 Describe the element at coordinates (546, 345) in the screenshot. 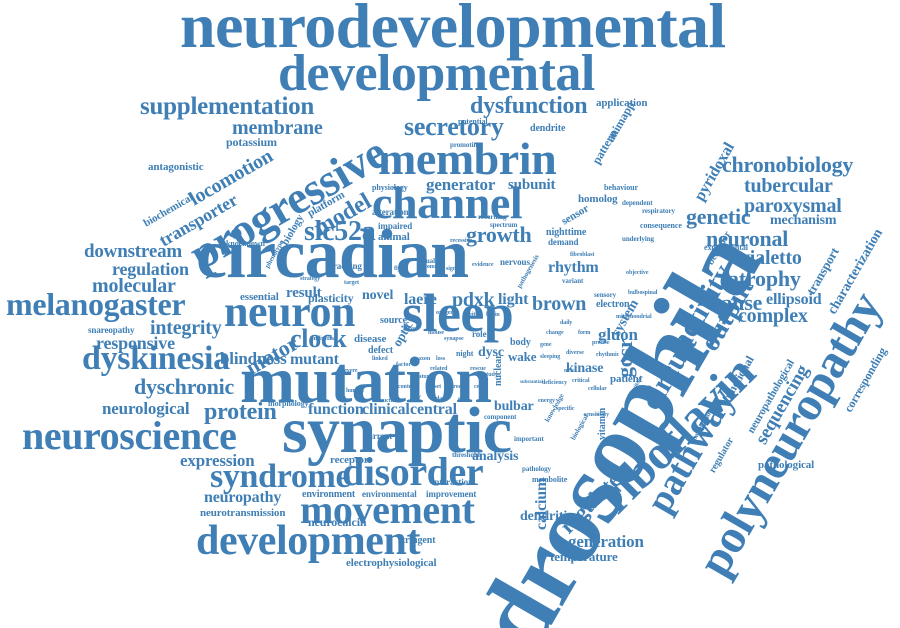

I see `word-gene: gene` at that location.